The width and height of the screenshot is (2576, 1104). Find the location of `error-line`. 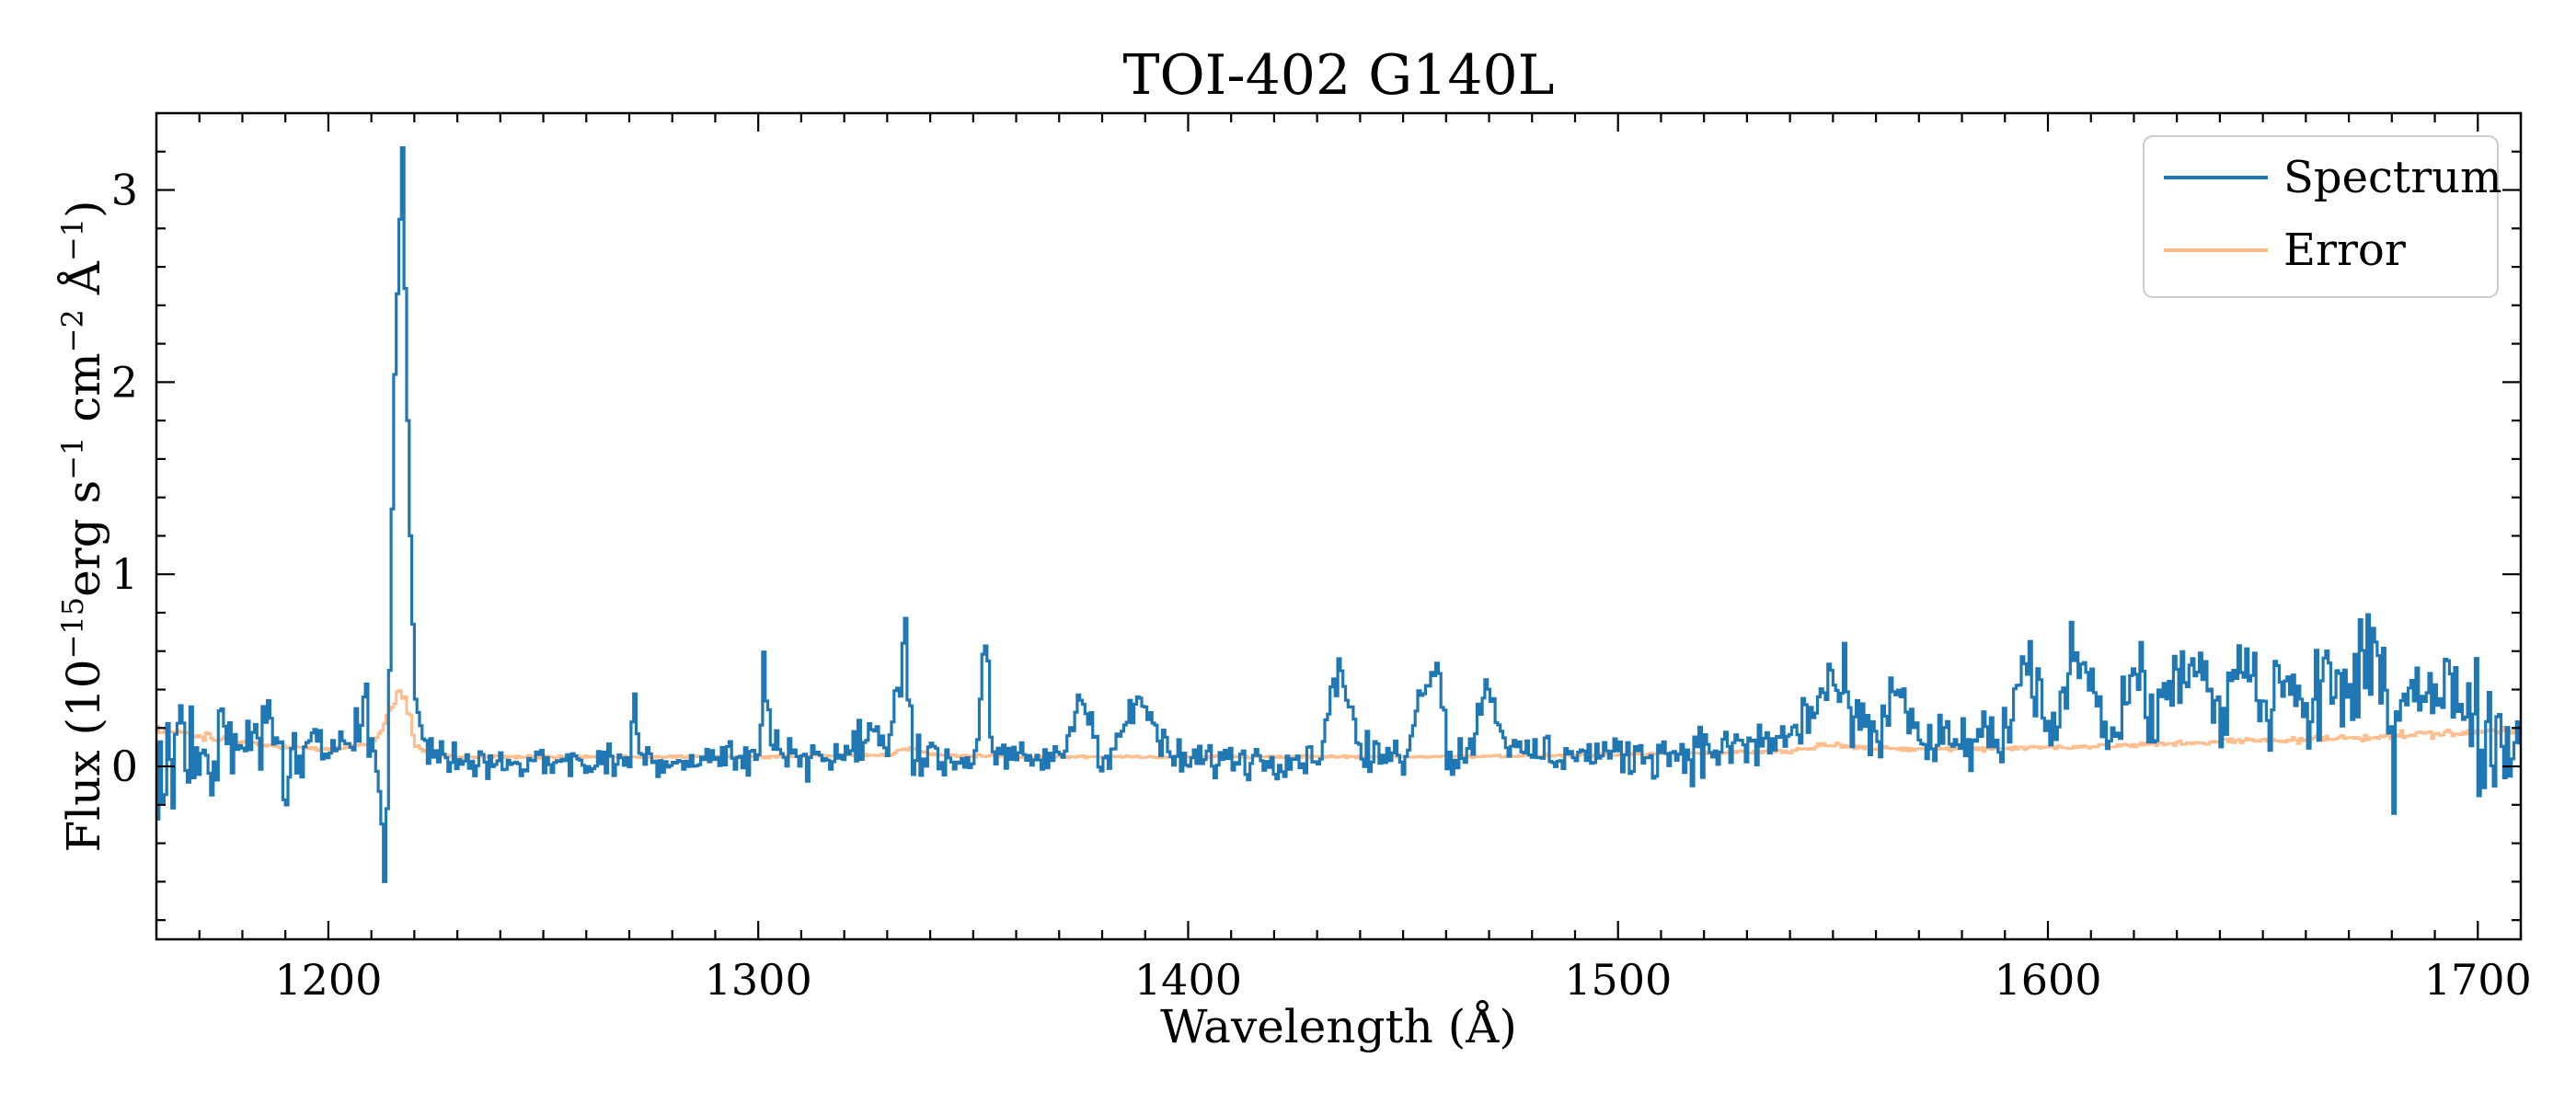

error-line is located at coordinates (1338, 724).